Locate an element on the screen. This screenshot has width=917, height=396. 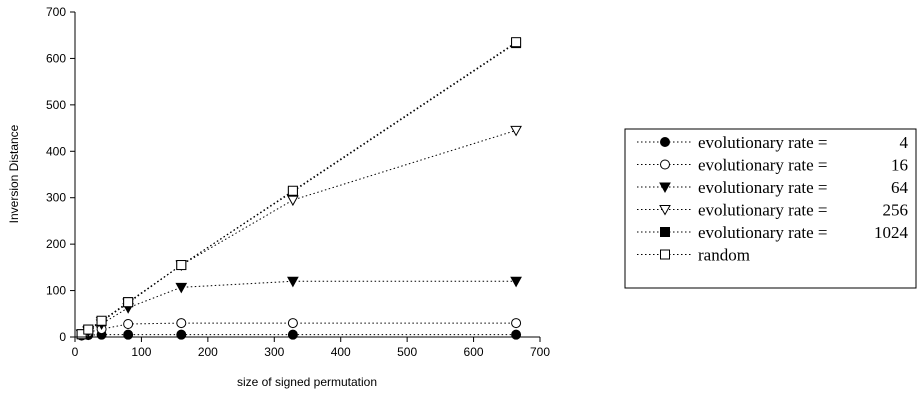
y-tick-label: 600 is located at coordinates (56, 58).